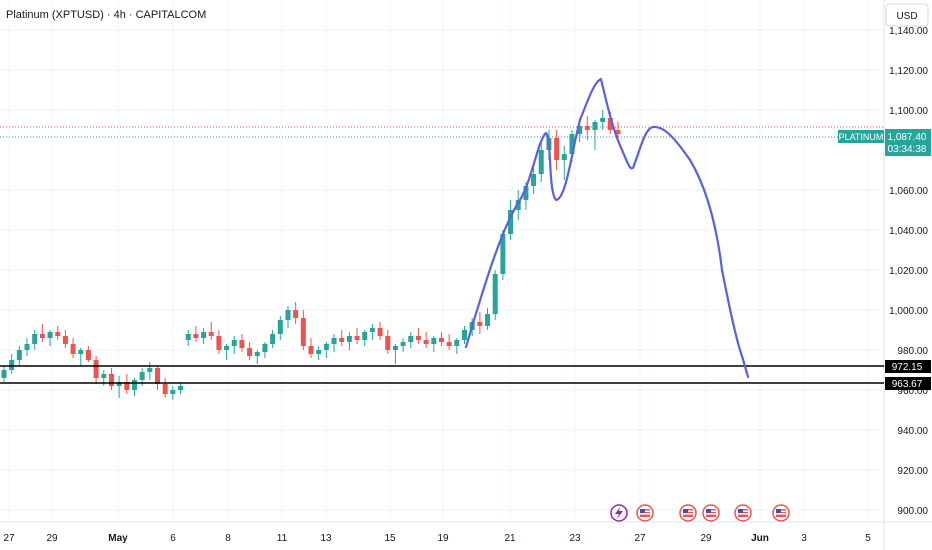 This screenshot has width=932, height=550. I want to click on level-label-972: 972.15, so click(908, 366).